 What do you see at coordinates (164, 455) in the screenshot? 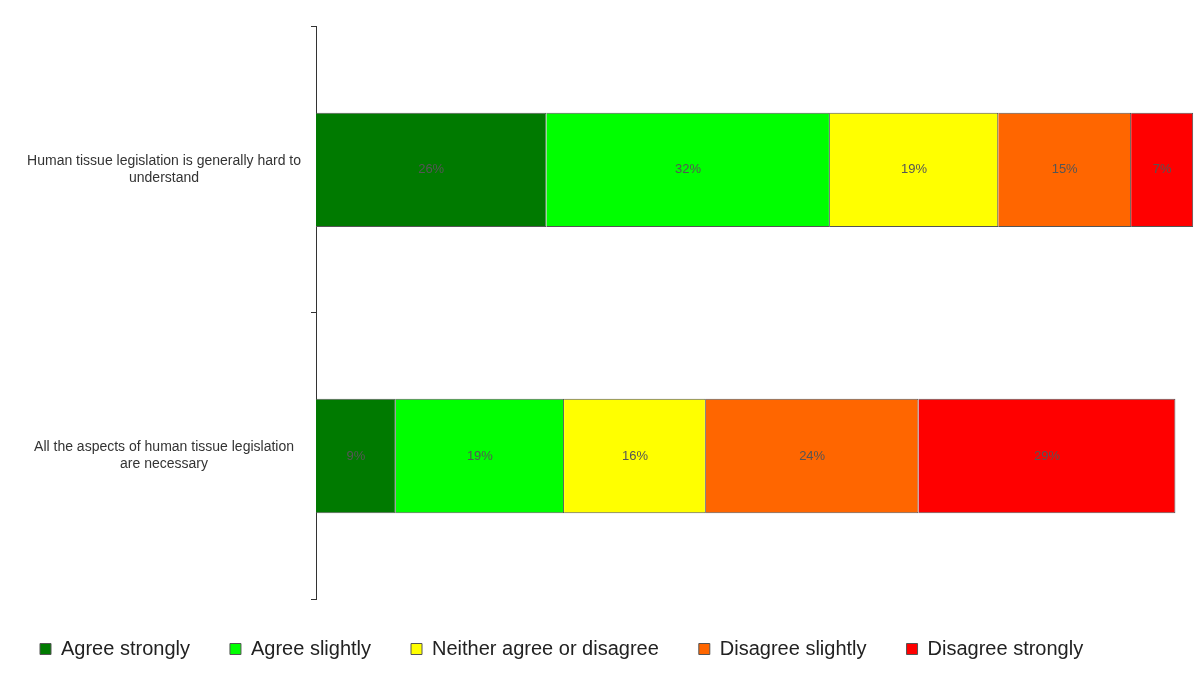
I see `y-tick-label: All the aspects of human tissue legislation are necessary` at bounding box center [164, 455].